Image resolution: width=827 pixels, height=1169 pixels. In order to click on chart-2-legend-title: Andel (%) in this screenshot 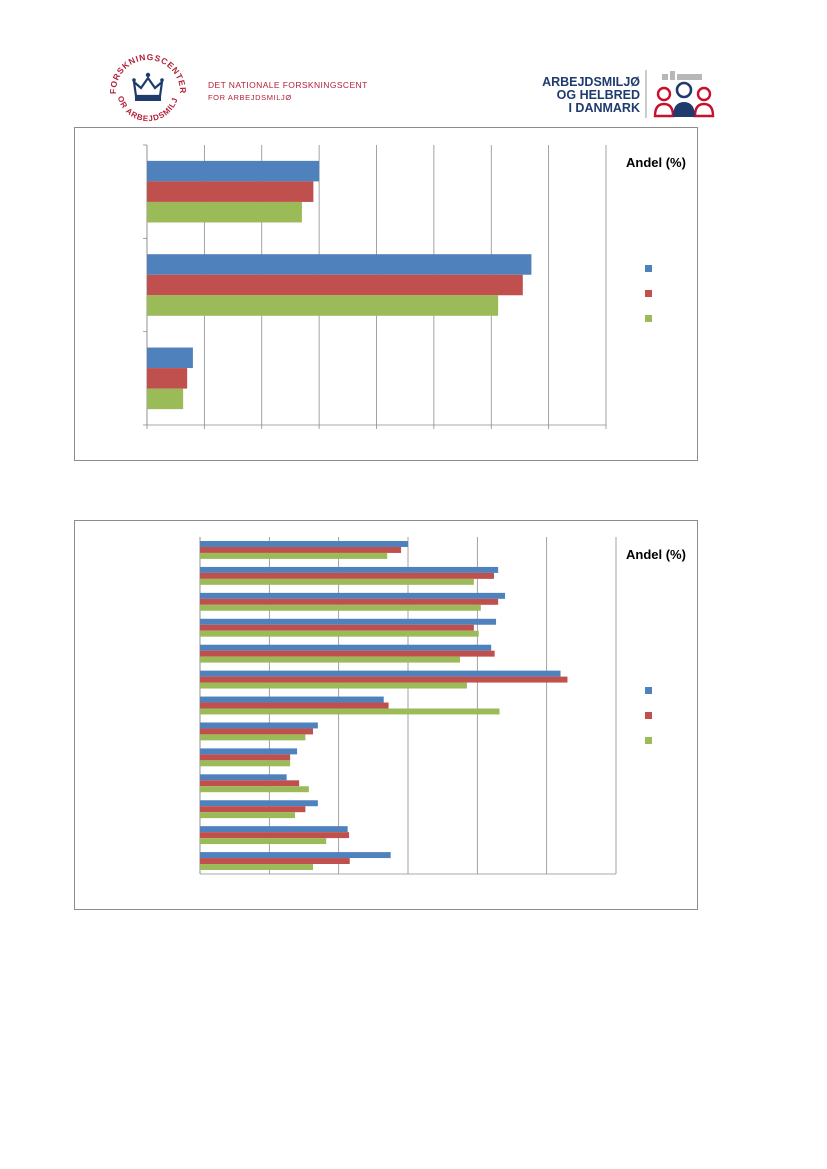, I will do `click(656, 554)`.